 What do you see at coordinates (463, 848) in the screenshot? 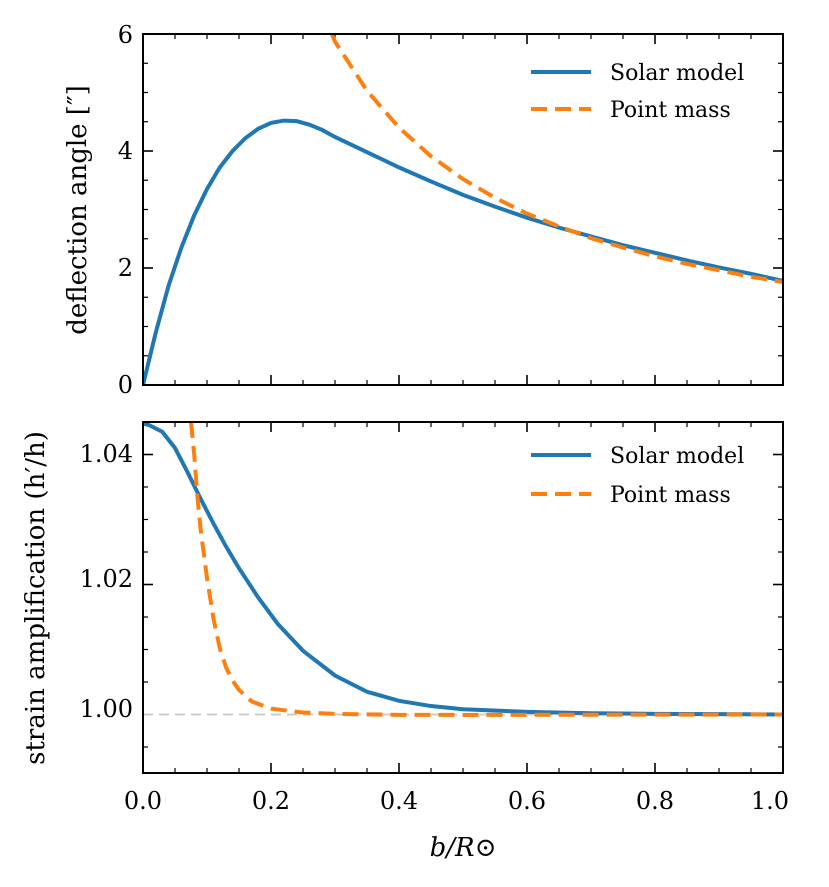
I see `xlabel: b/R⊙` at bounding box center [463, 848].